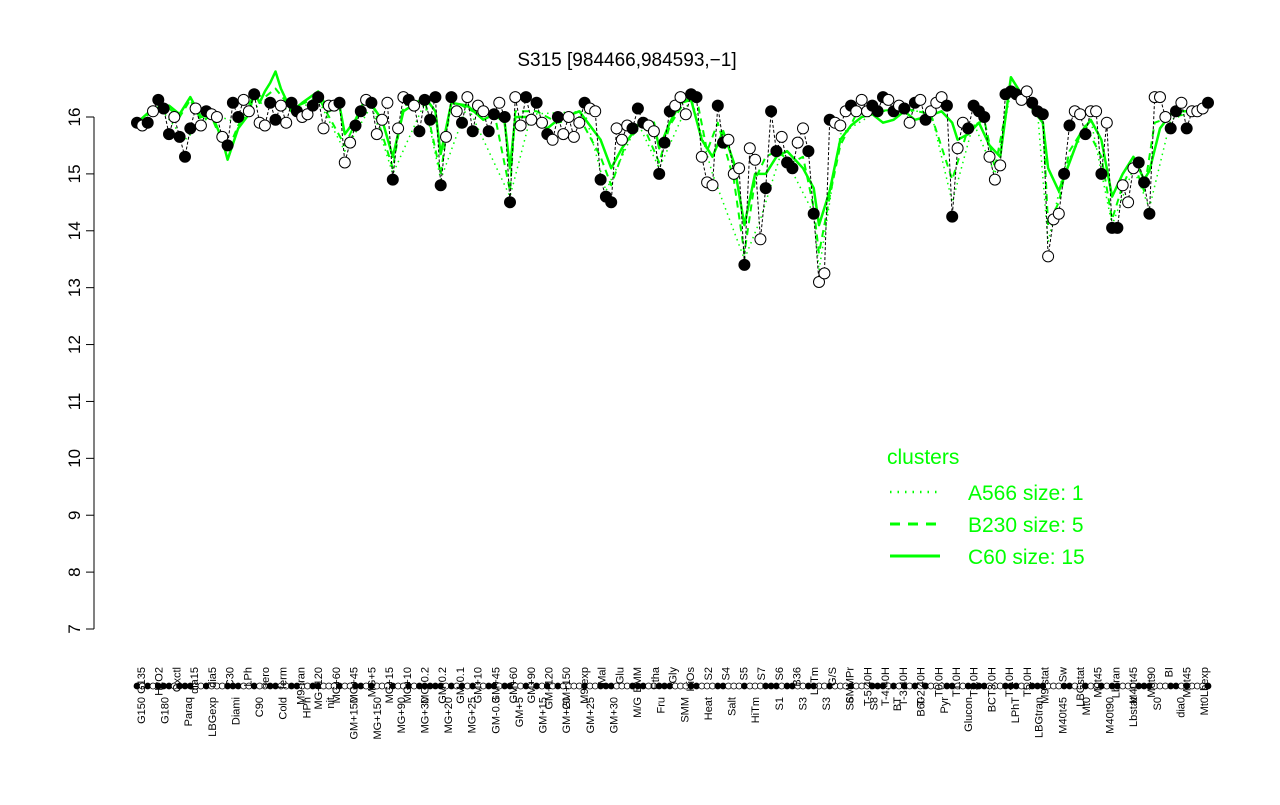  I want to click on x-tick-label: MG+60, so click(337, 685).